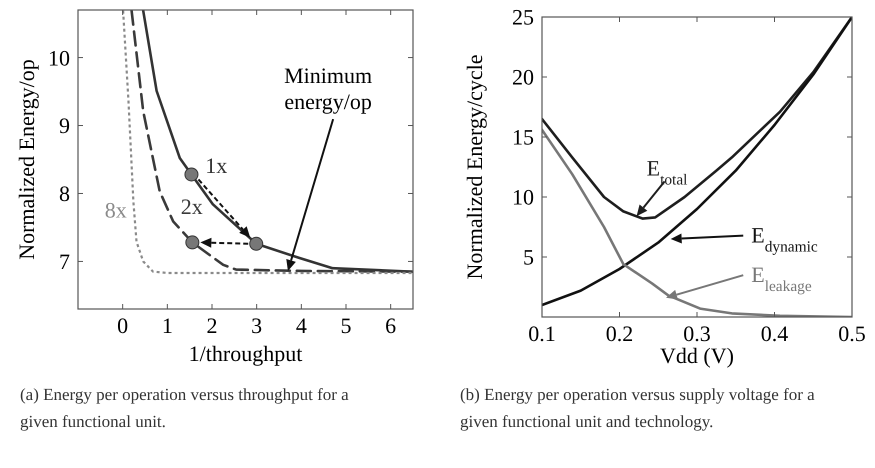 Image resolution: width=875 pixels, height=468 pixels. Describe the element at coordinates (390, 325) in the screenshot. I see `x-tick-label: 6` at that location.